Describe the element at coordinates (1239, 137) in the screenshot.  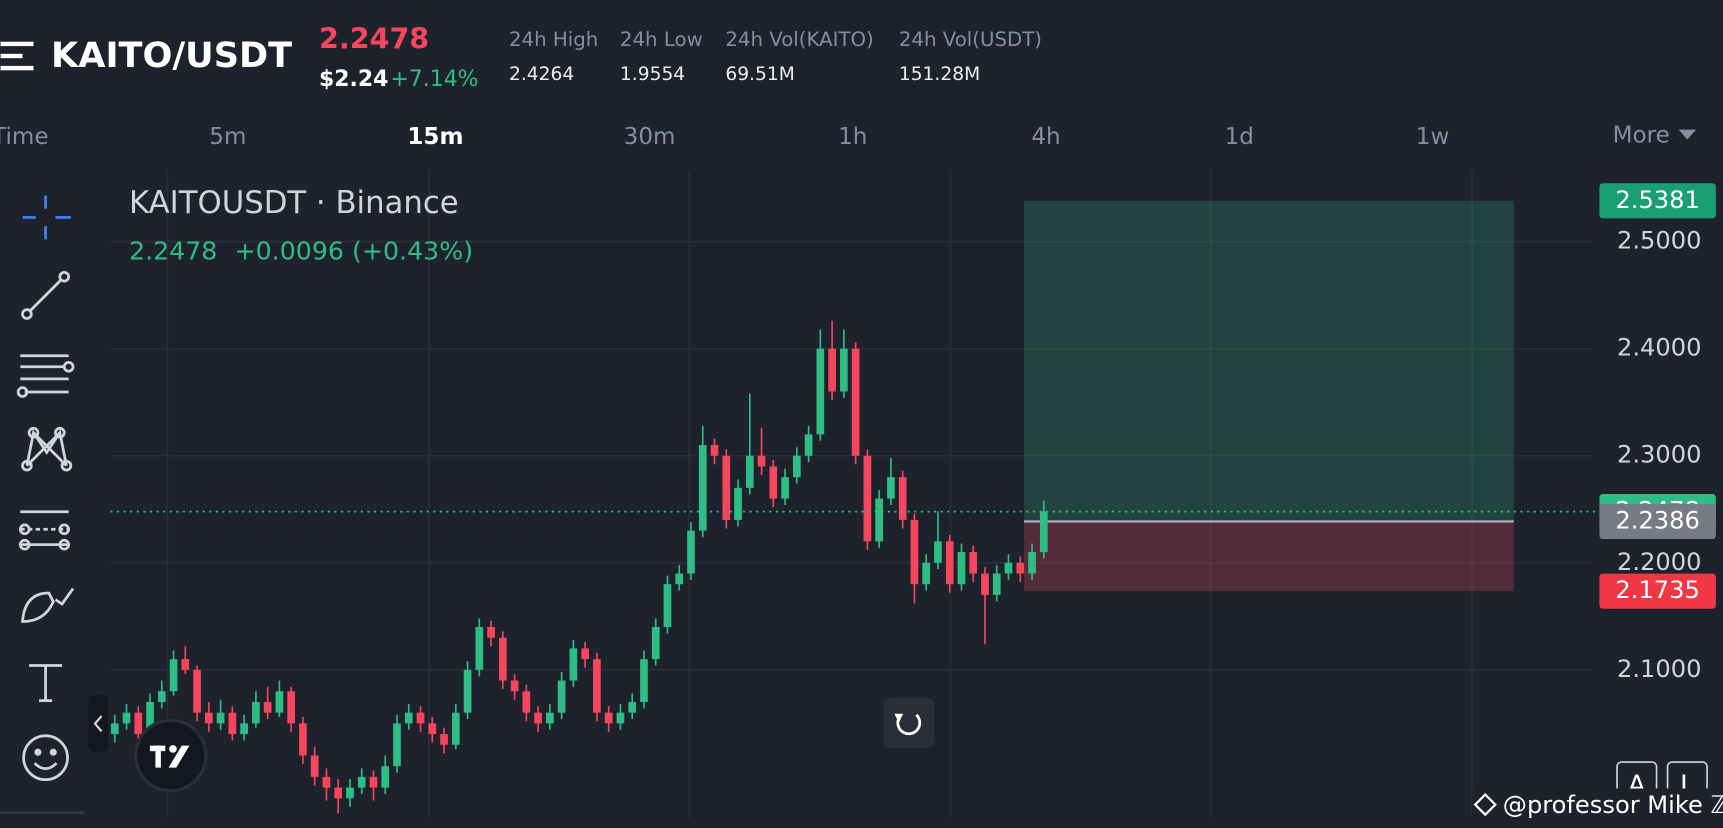
I see `timeframe-tab: 1d` at that location.